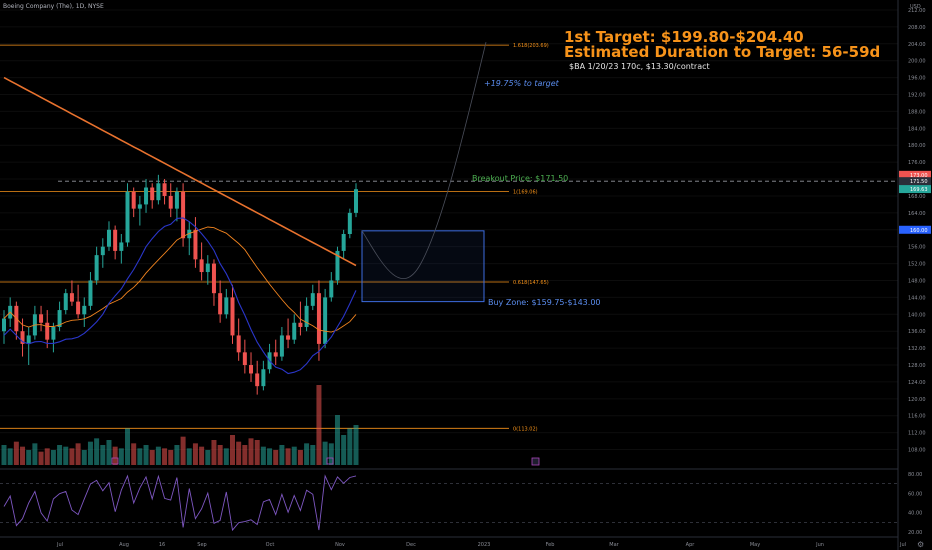 The height and width of the screenshot is (550, 932). I want to click on ma-short-line, so click(180, 279).